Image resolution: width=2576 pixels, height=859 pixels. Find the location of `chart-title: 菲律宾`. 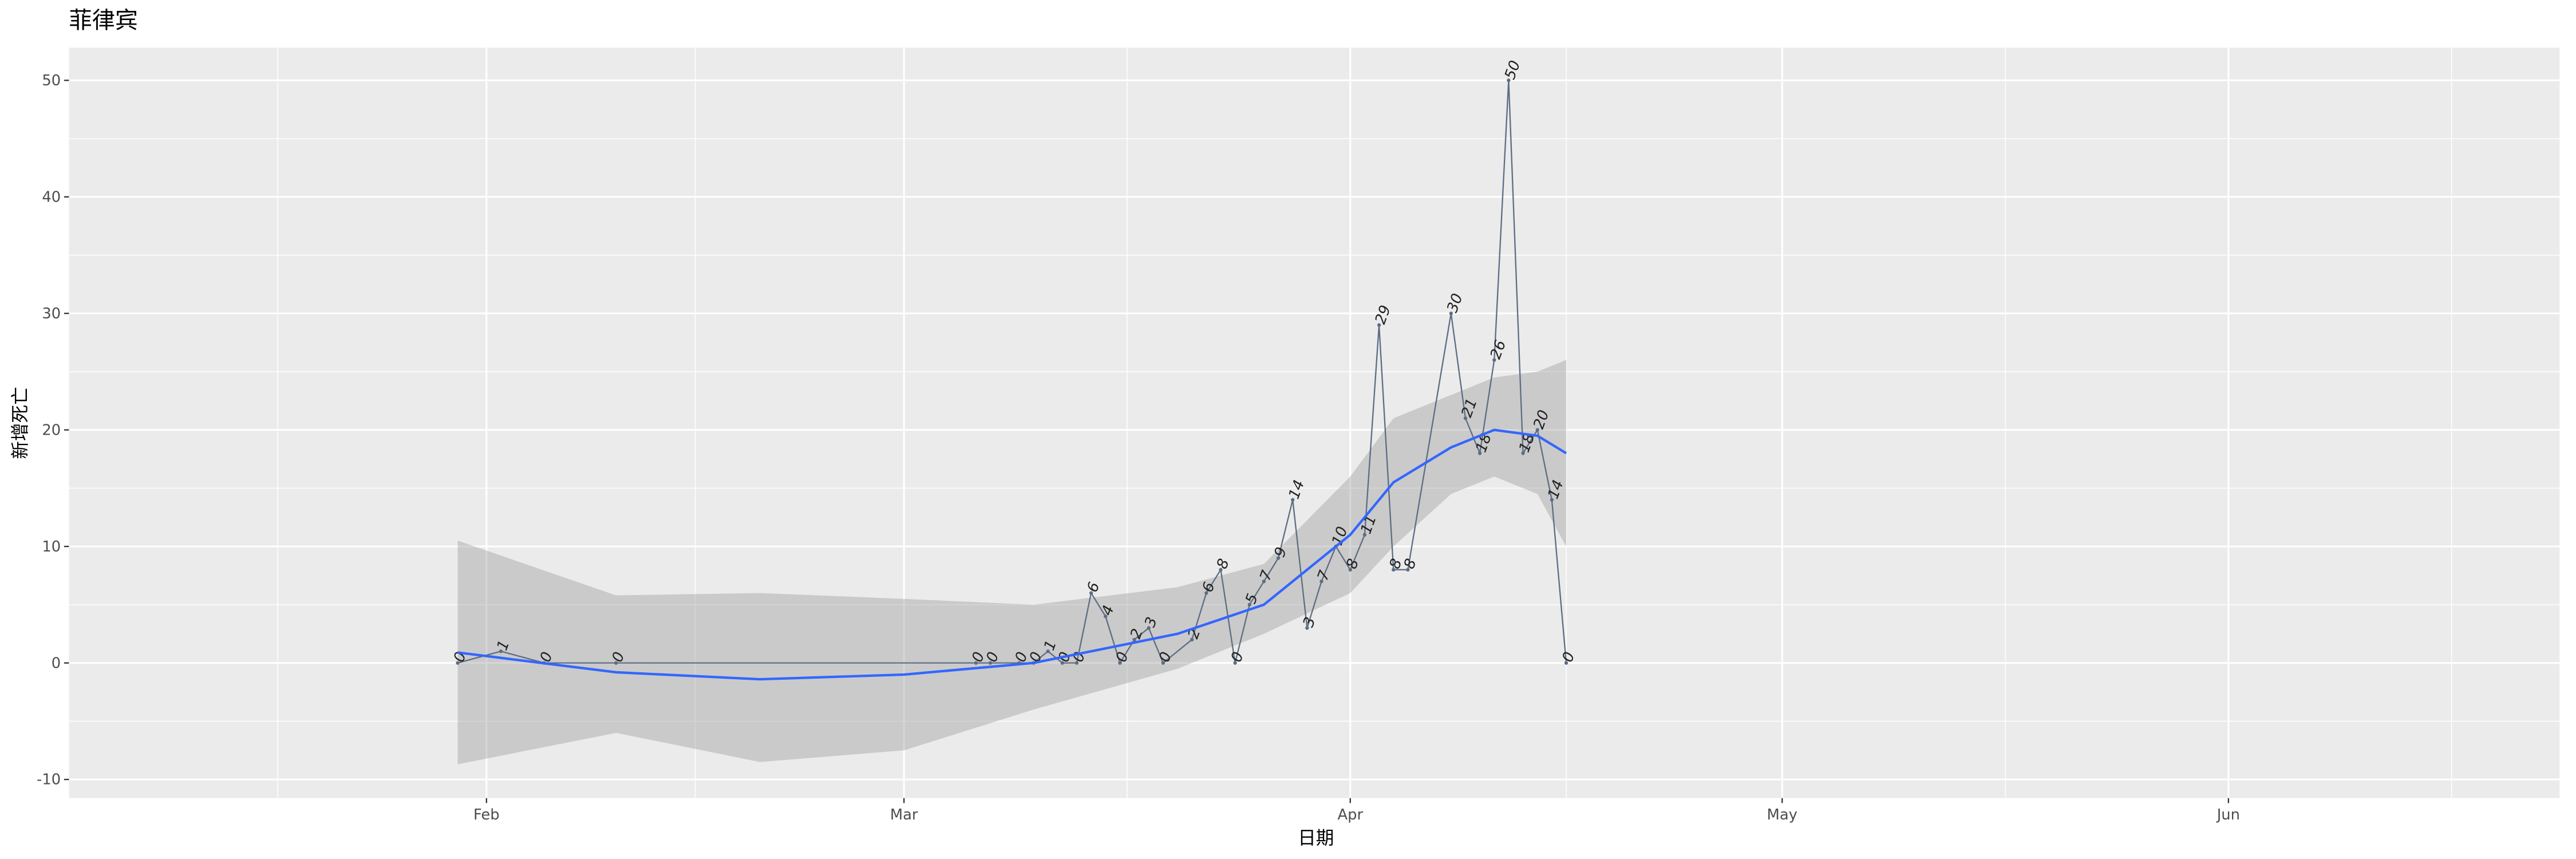

chart-title: 菲律宾 is located at coordinates (104, 21).